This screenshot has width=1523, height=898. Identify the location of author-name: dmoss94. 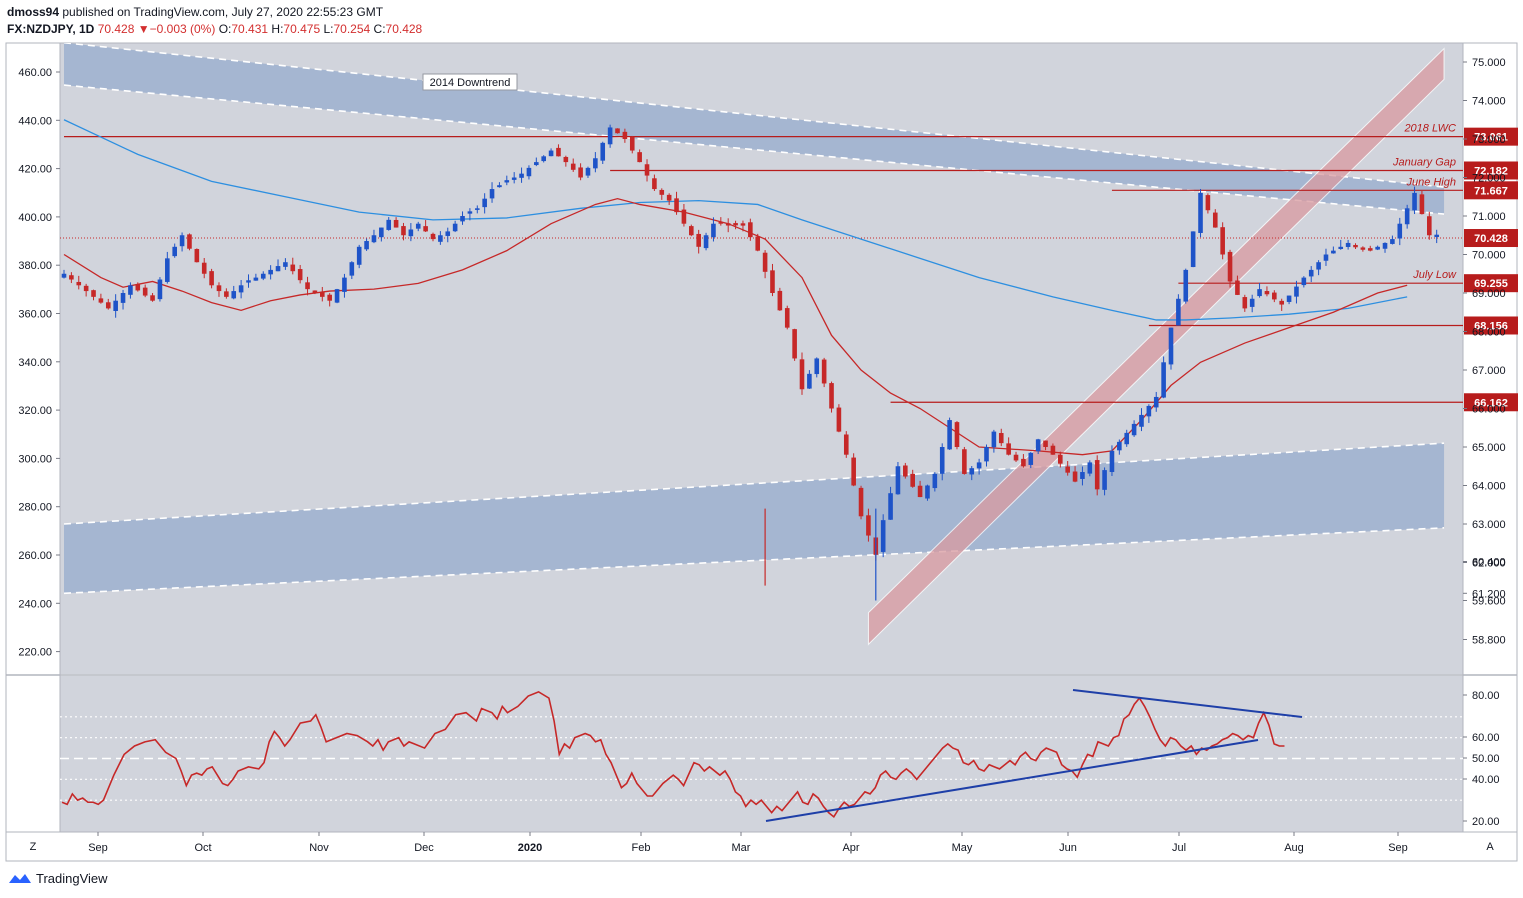
(33, 12).